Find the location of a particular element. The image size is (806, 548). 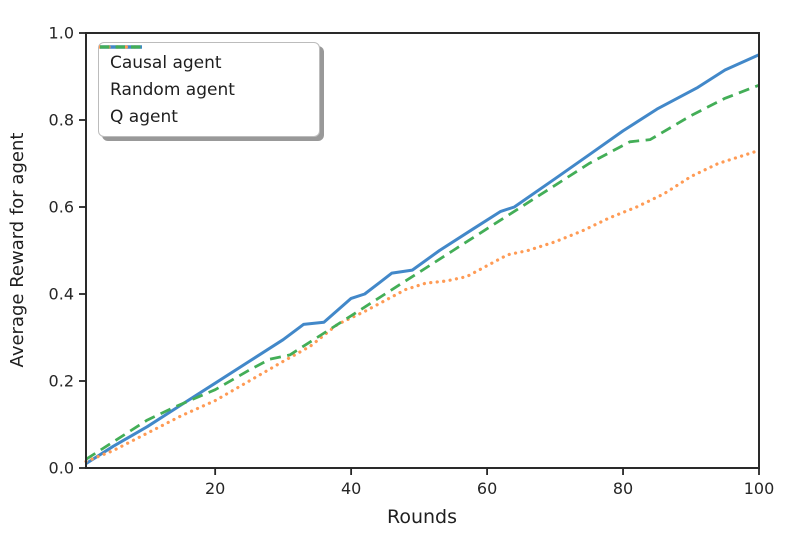

legend-label: Causal agent is located at coordinates (166, 62).